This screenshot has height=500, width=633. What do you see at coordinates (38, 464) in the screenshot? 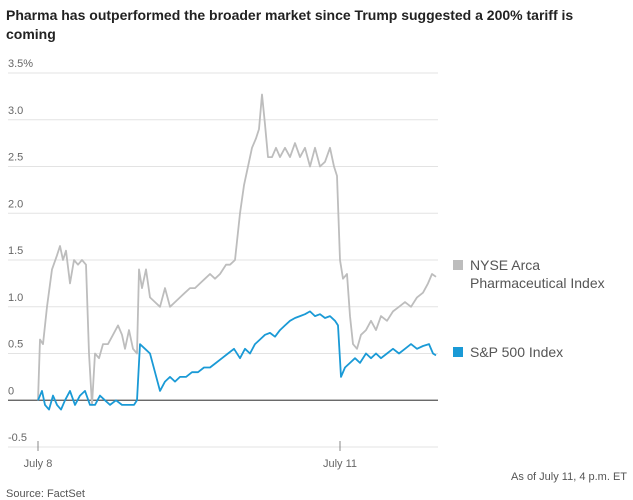
I see `x-tick-label: July 8` at bounding box center [38, 464].